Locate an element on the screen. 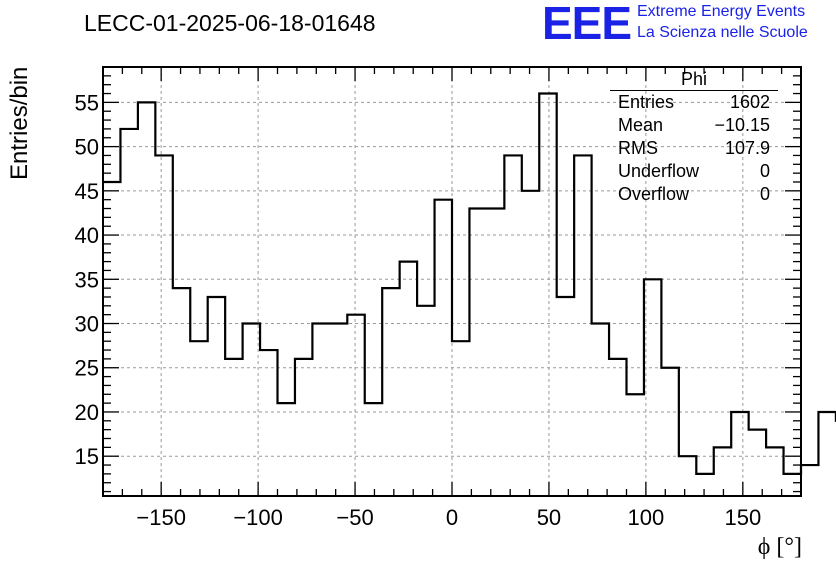 The height and width of the screenshot is (572, 836). y-axis-label-text: Entries/bin is located at coordinates (19, 123).